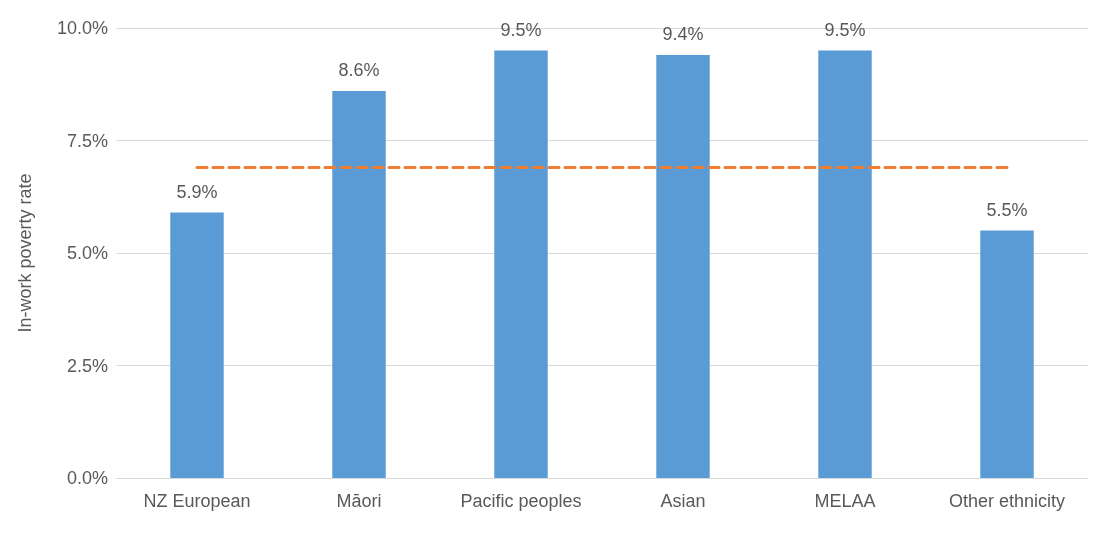 The width and height of the screenshot is (1109, 534). Describe the element at coordinates (25, 253) in the screenshot. I see `y-axis-title: In-work poverty rate` at that location.